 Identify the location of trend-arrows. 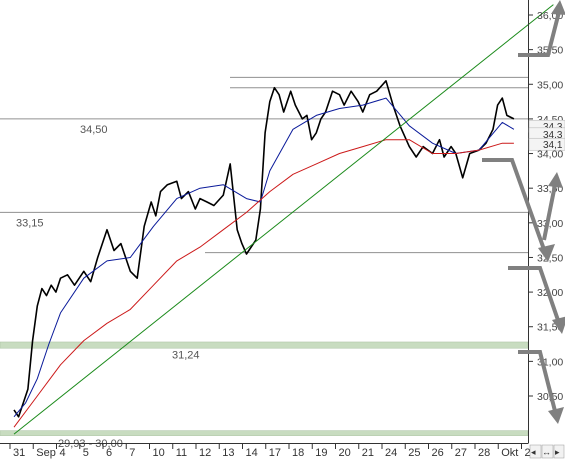
(523, 212).